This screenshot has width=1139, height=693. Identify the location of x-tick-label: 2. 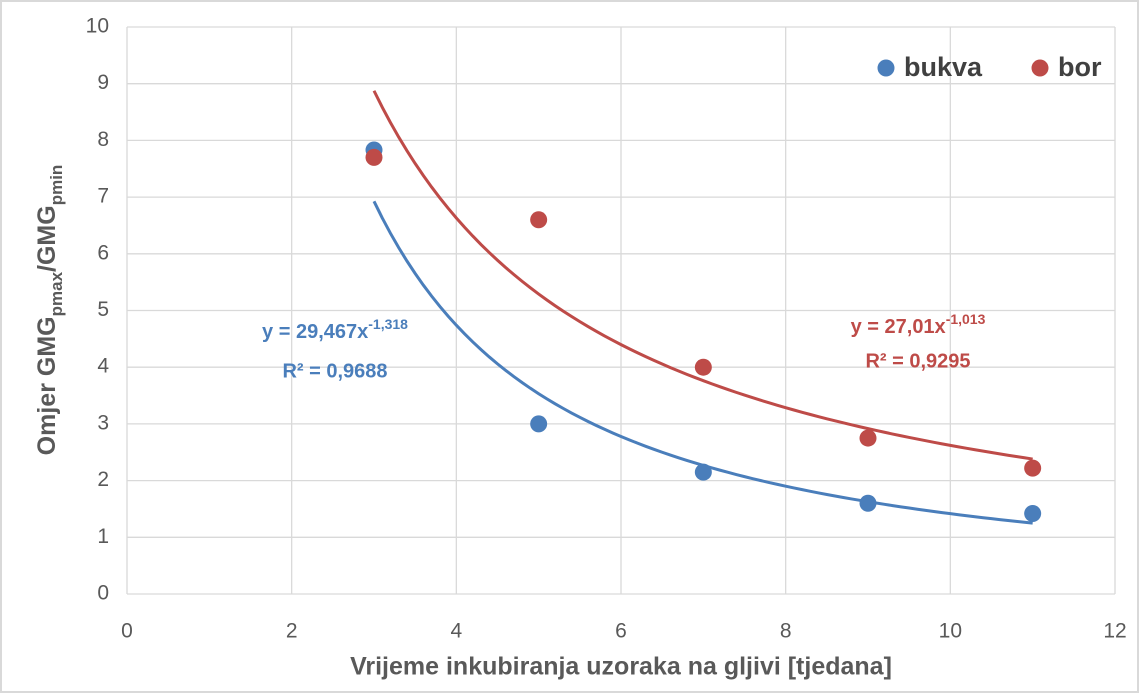
(292, 631).